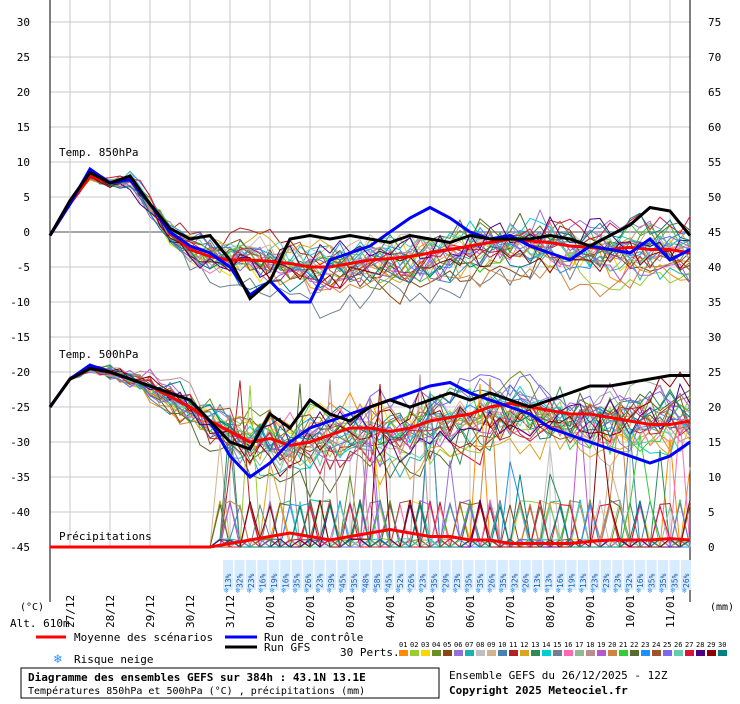 This screenshot has height=704, width=740. I want to click on pert-legend-label: 25, so click(667, 645).